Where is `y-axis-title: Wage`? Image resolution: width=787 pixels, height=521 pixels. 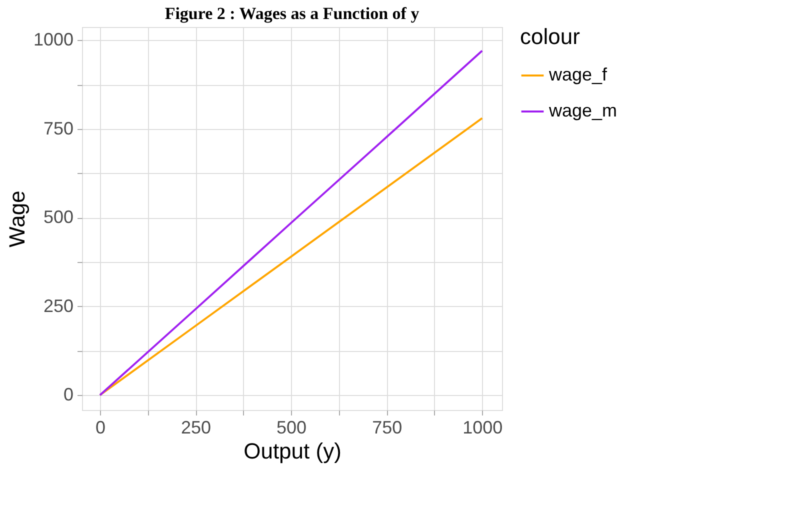
y-axis-title: Wage is located at coordinates (17, 219).